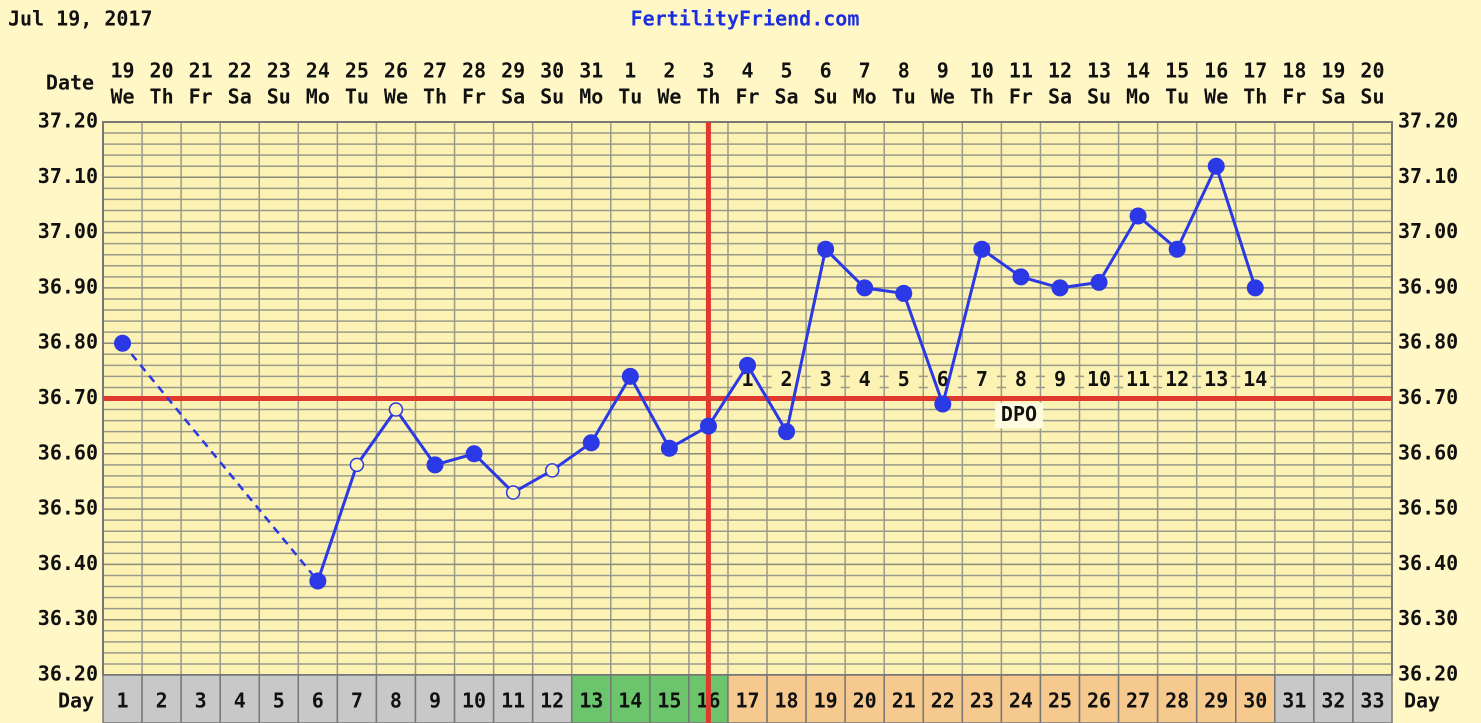  I want to click on date-label: 23, so click(279, 71).